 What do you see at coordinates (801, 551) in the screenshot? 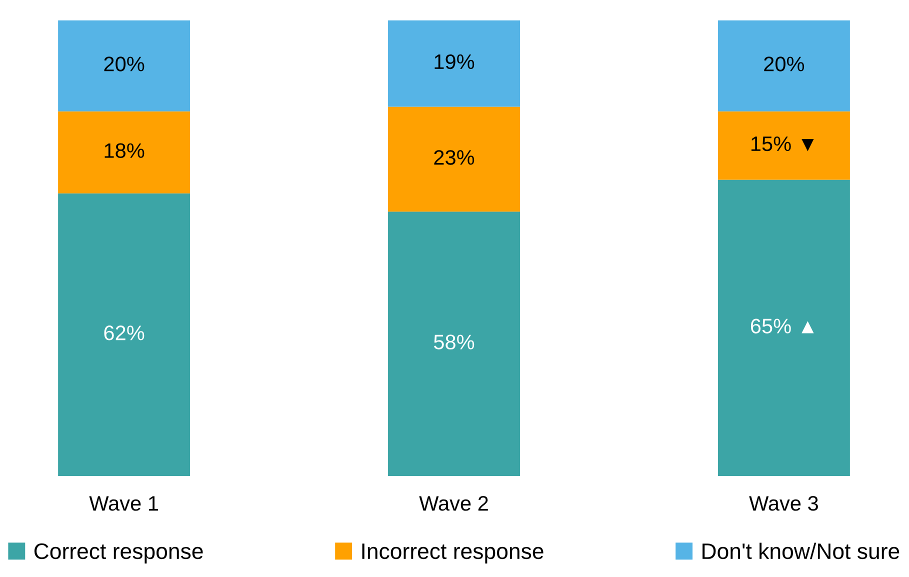
I see `legend-label: Don't know/Not sure` at bounding box center [801, 551].